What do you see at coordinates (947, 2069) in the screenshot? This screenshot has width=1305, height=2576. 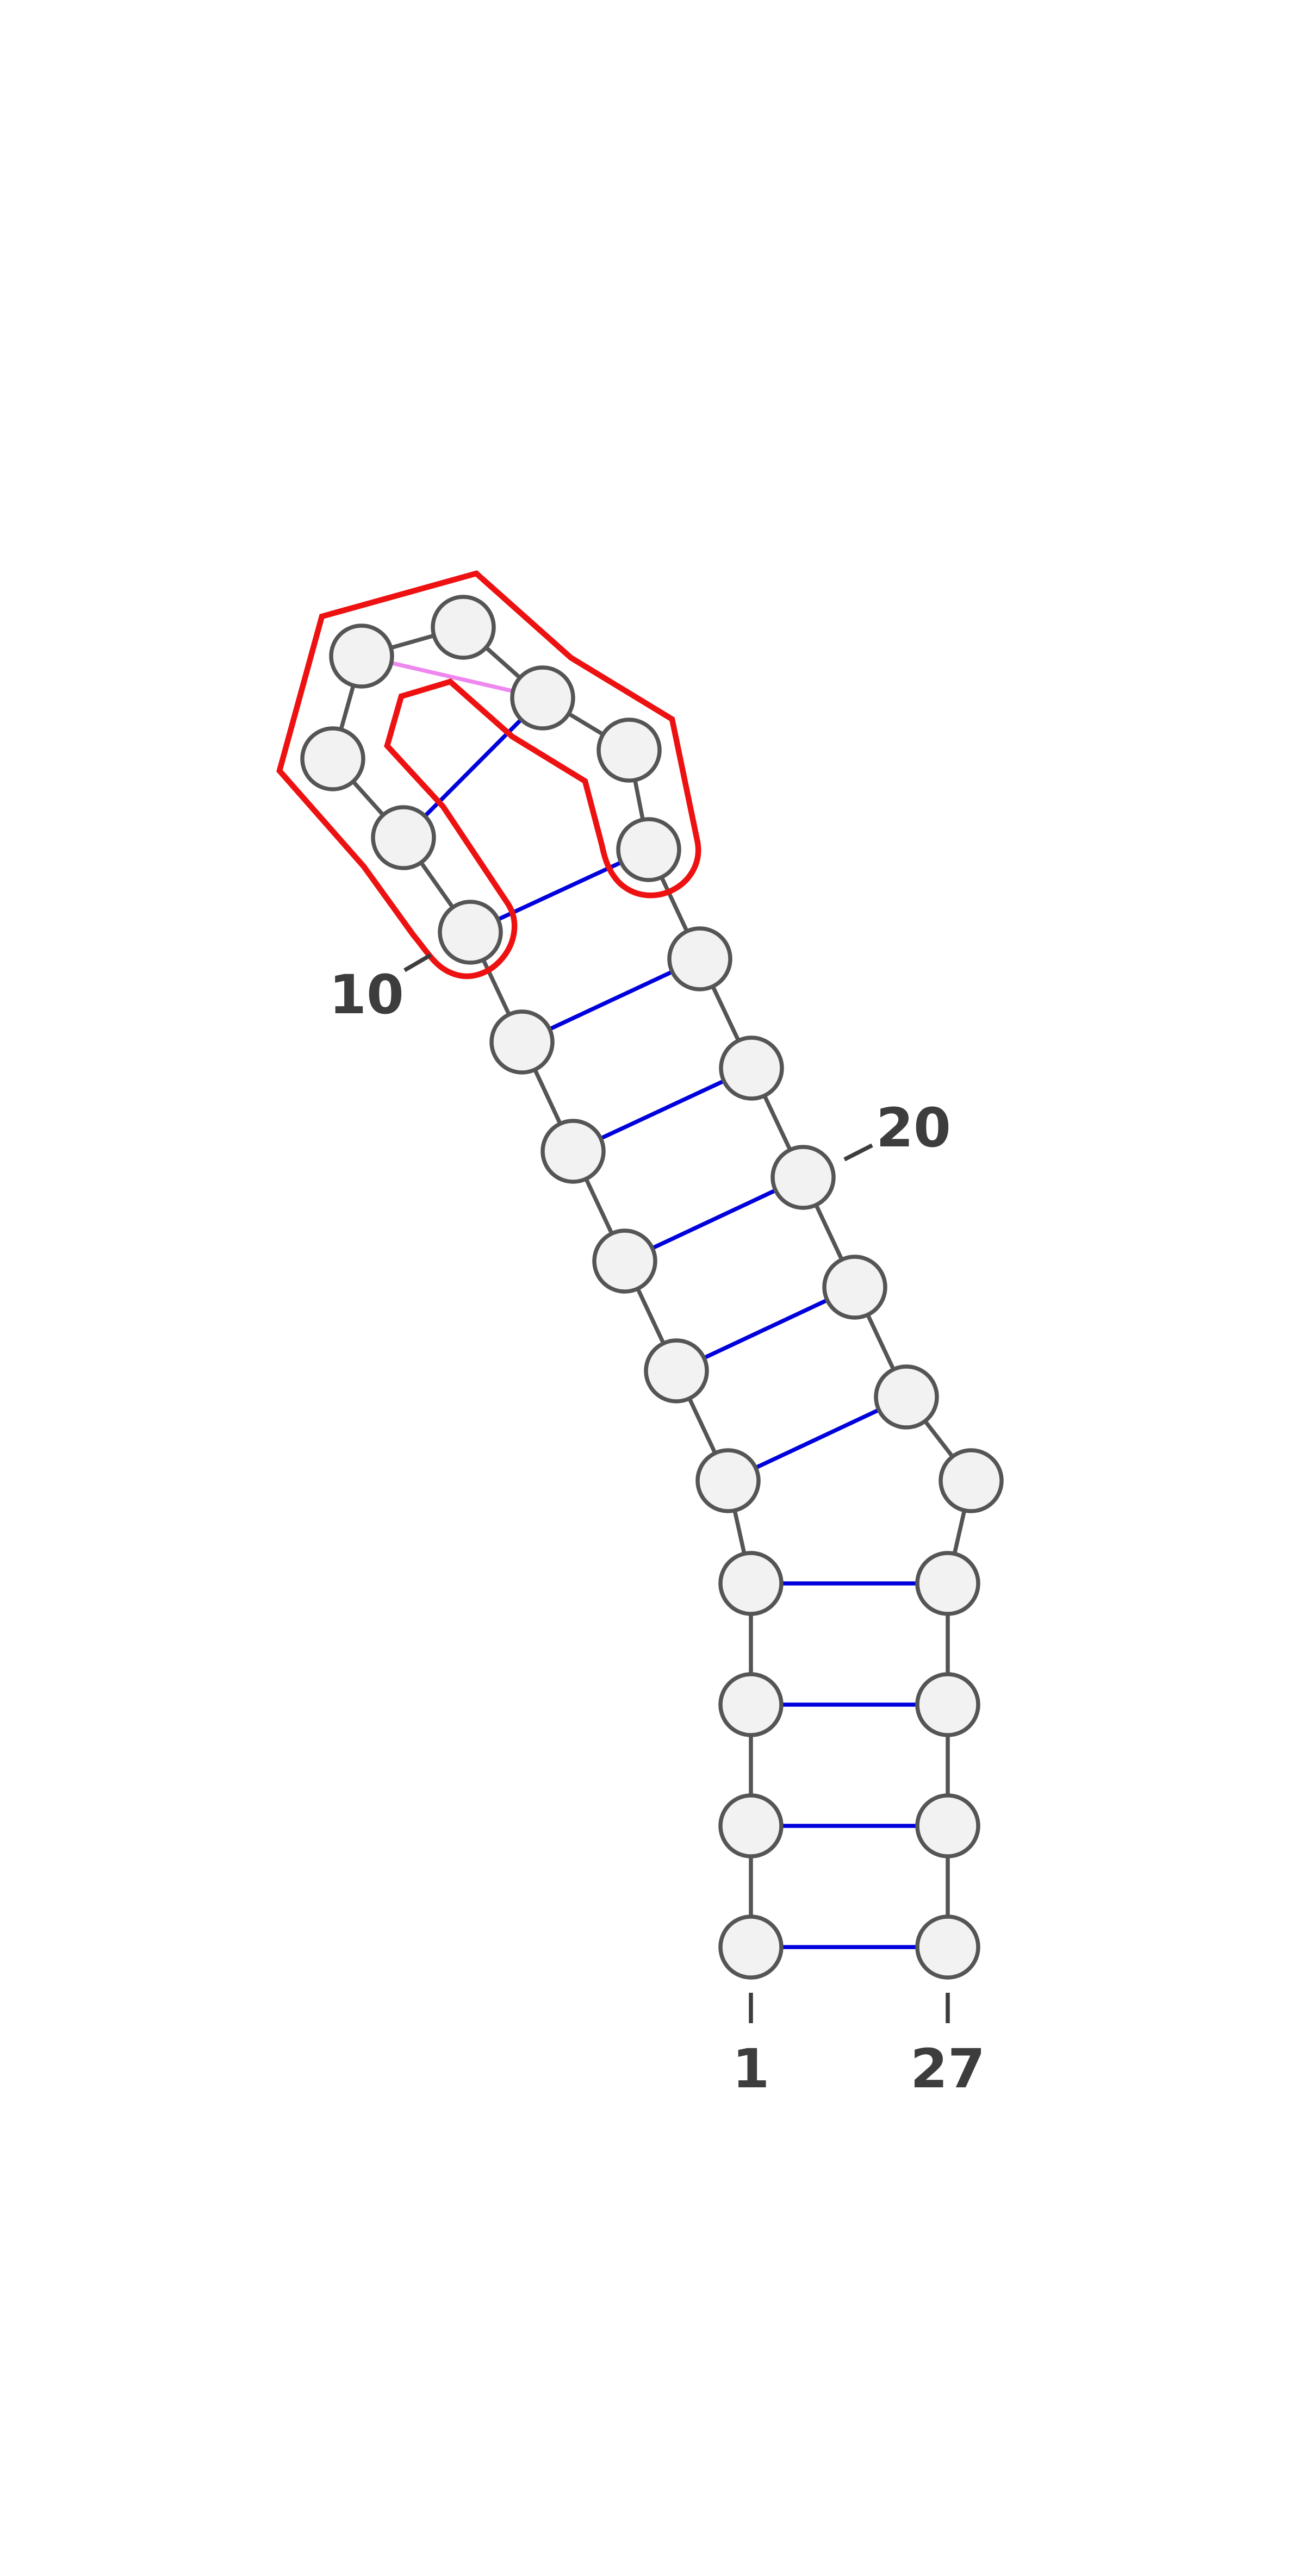 I see `label-27-text: 27` at bounding box center [947, 2069].